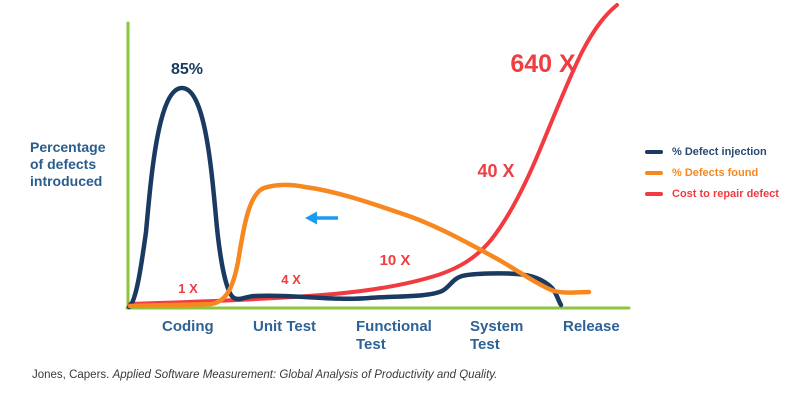  I want to click on legend-item-defect-injection: % Defect injection, so click(712, 151).